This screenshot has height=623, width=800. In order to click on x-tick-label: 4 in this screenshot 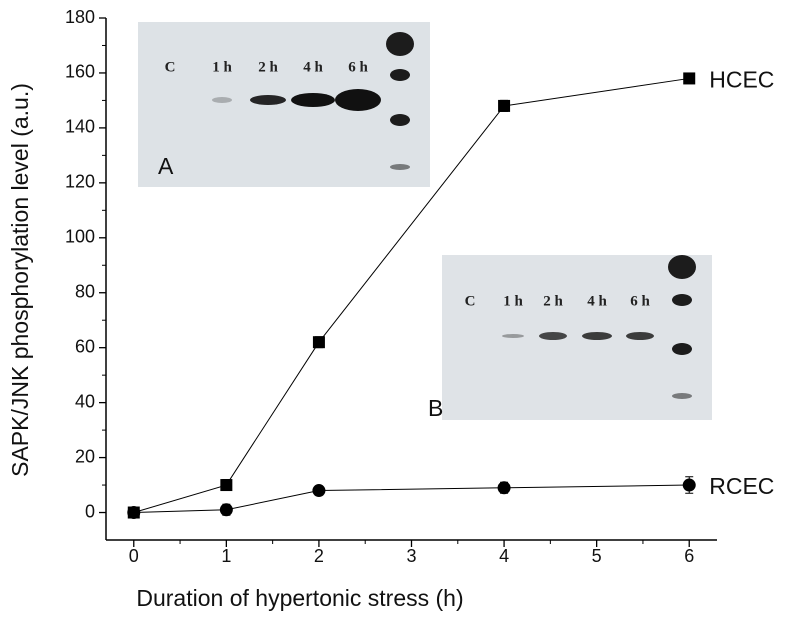, I will do `click(504, 556)`.